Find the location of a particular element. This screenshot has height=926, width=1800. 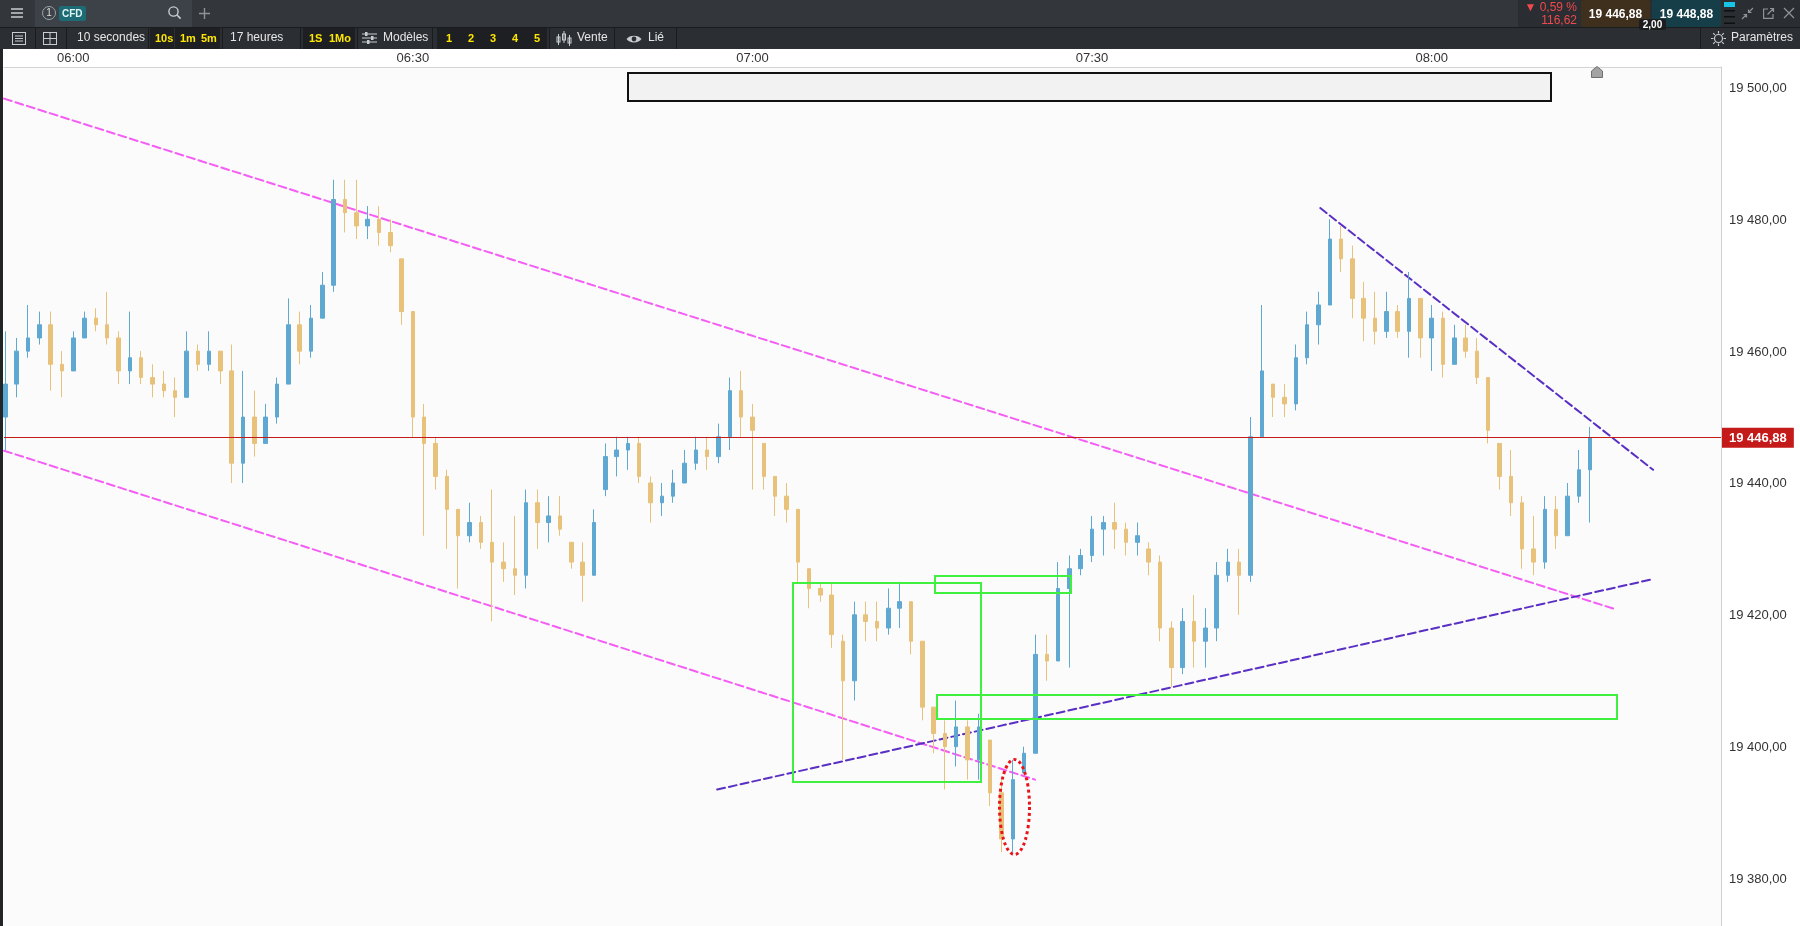

text: 2,00 is located at coordinates (1652, 24).